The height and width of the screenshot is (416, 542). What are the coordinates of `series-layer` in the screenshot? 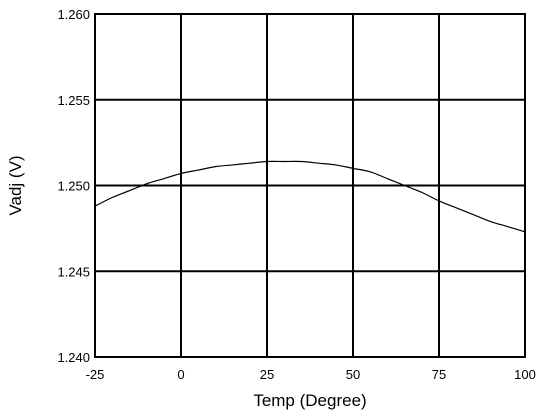 It's located at (310, 196).